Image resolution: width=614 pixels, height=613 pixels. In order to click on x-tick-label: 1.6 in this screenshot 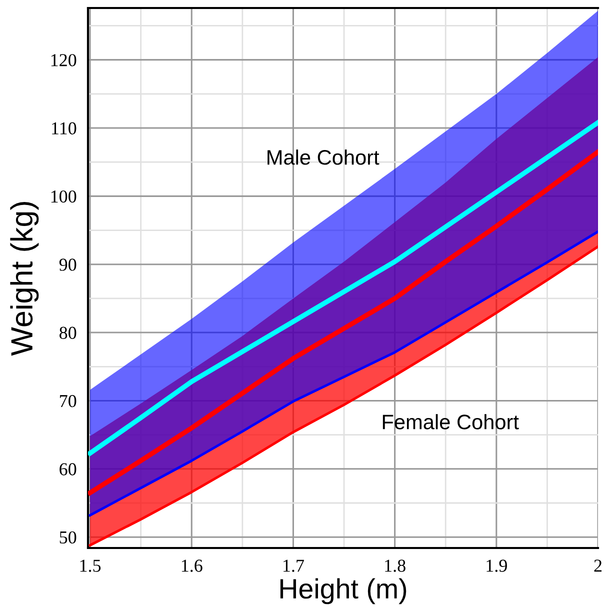, I will do `click(192, 566)`.